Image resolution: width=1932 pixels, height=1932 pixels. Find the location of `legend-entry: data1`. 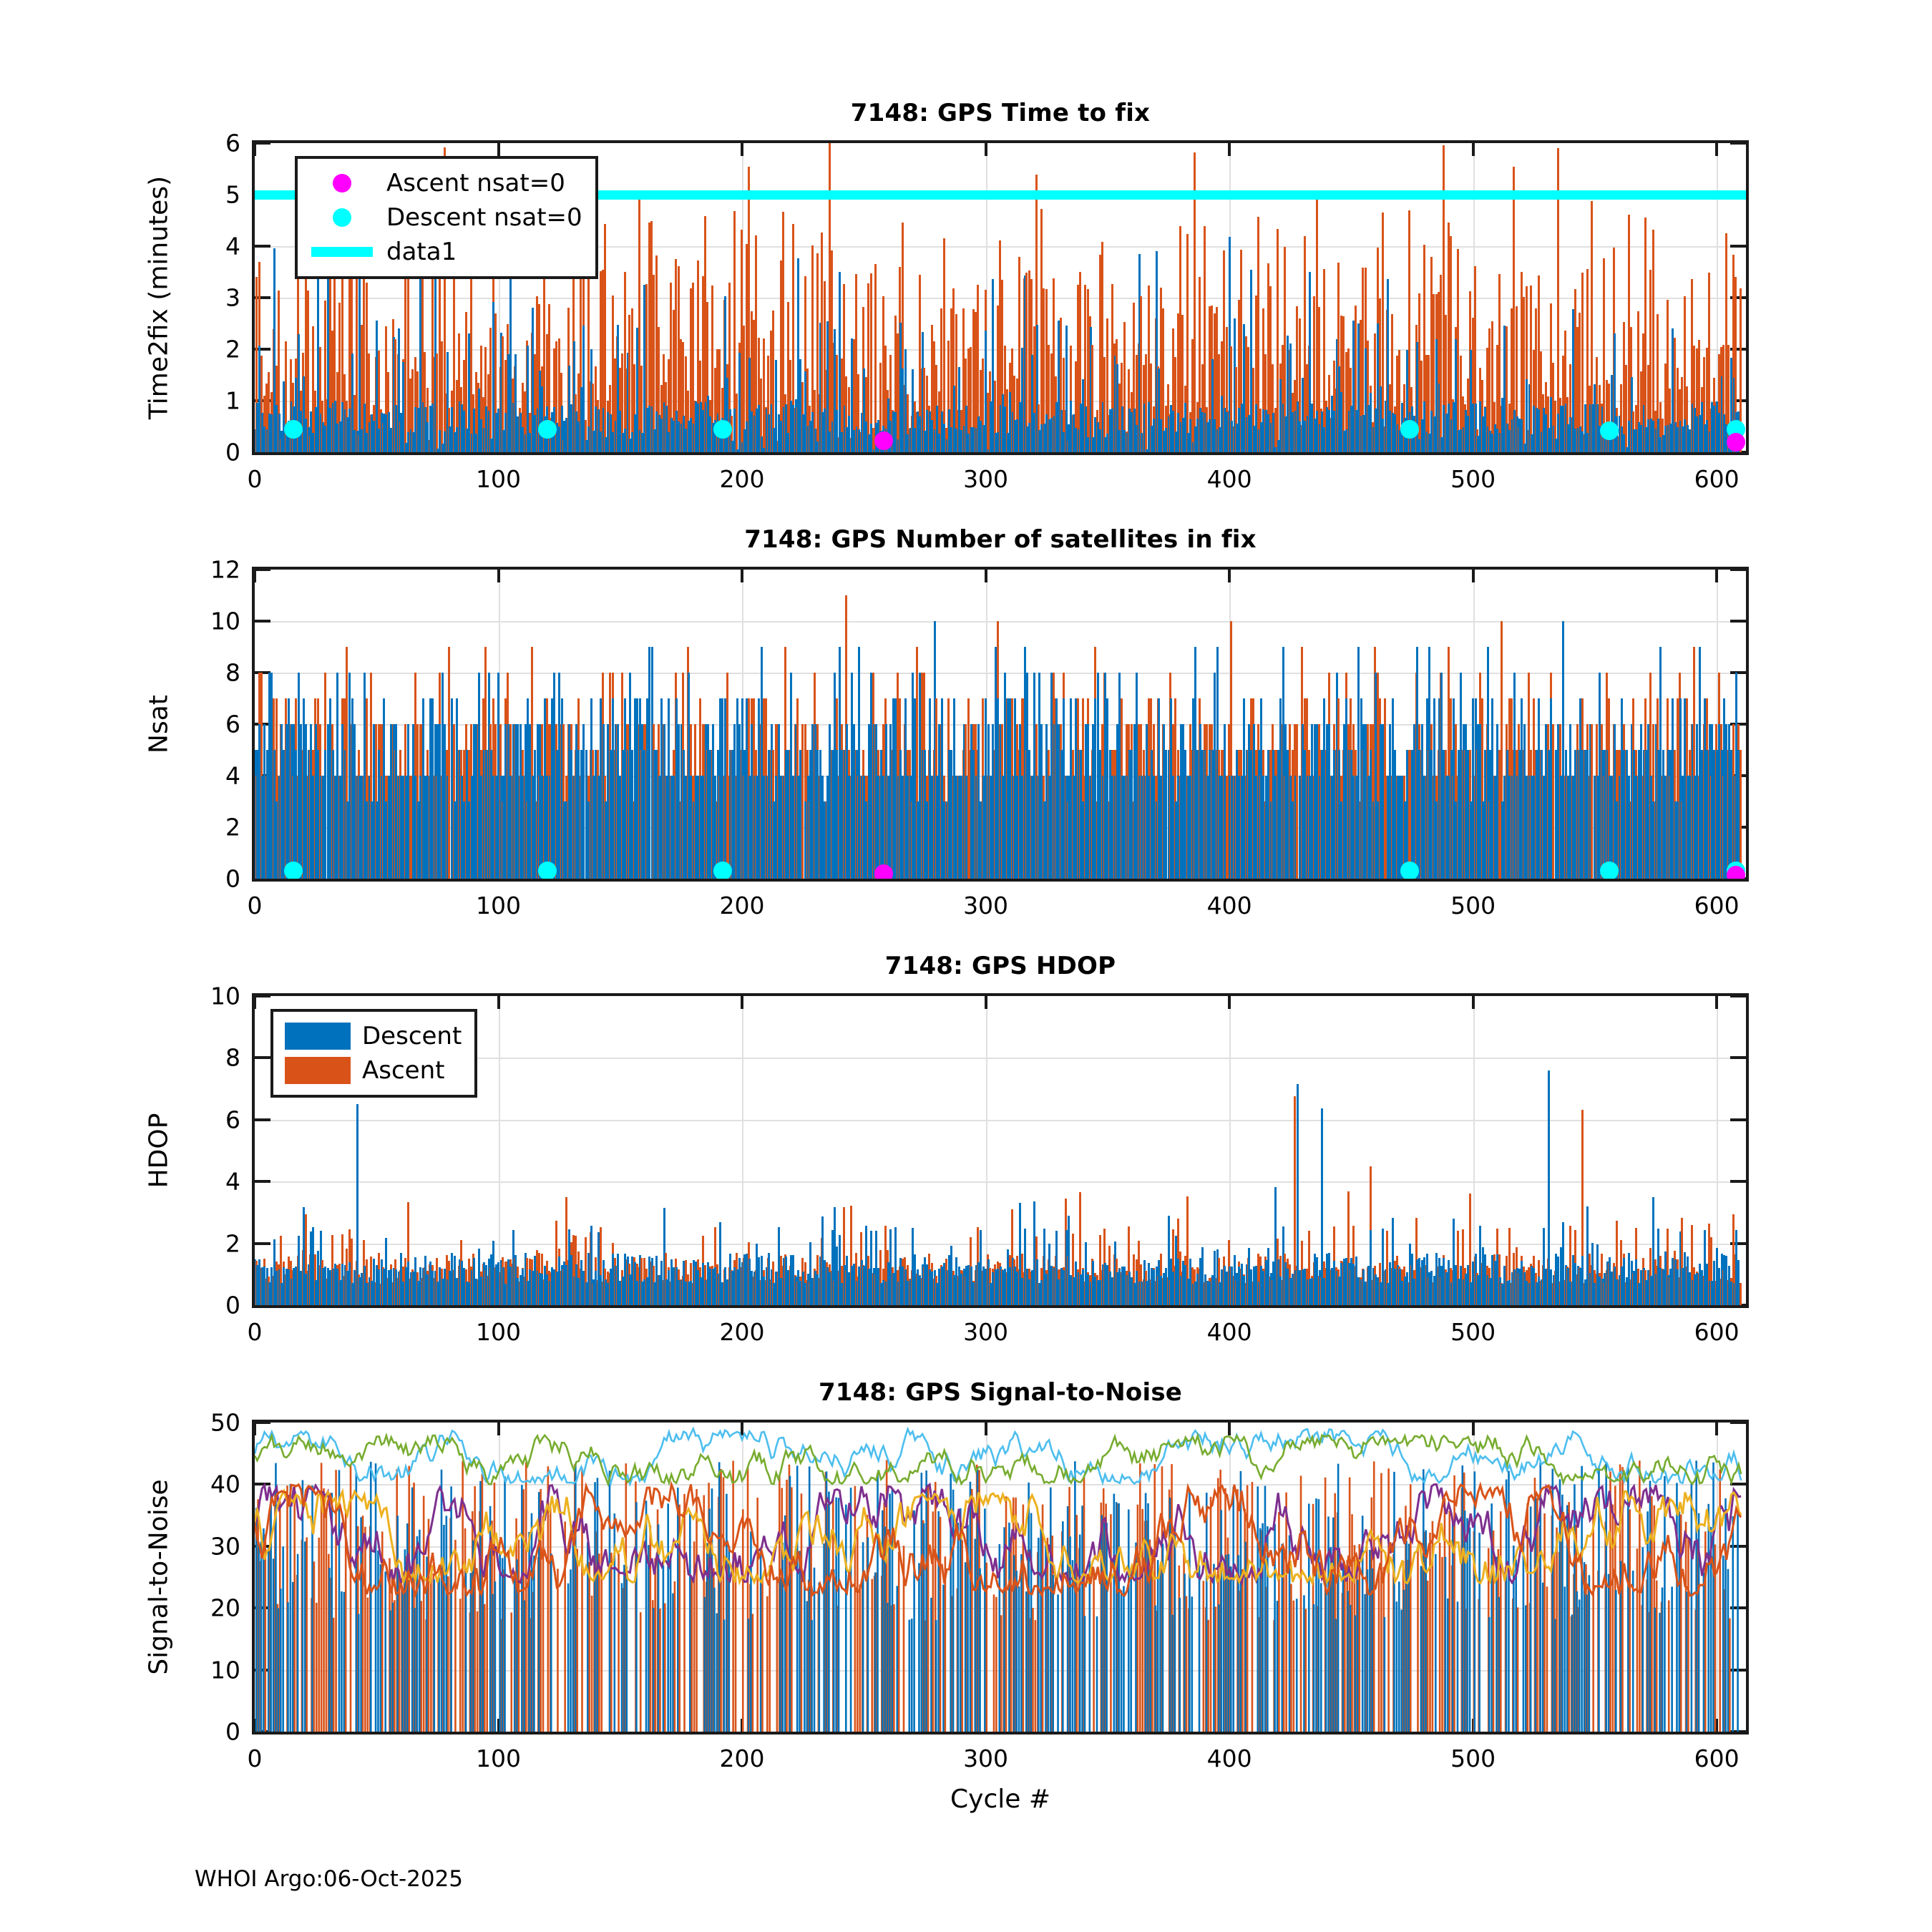

legend-entry: data1 is located at coordinates (445, 252).